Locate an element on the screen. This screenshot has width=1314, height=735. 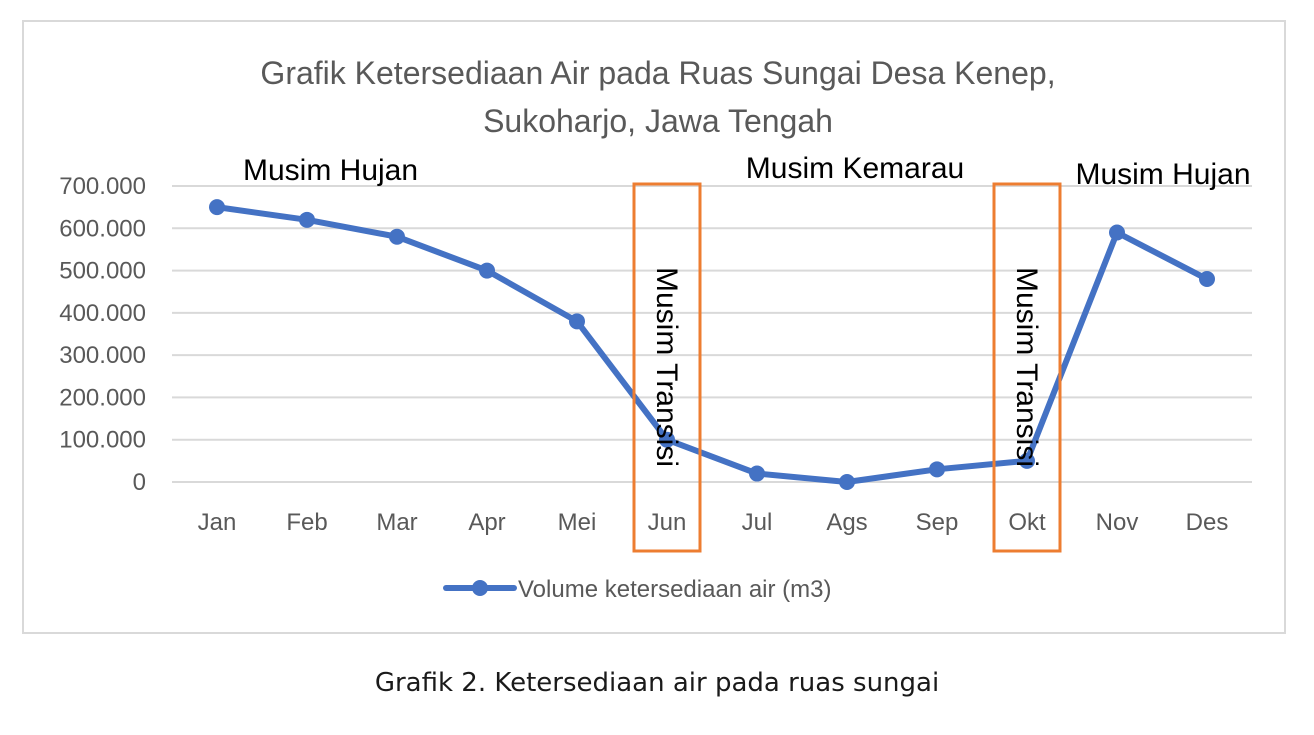
y-tick-label: 500.000 is located at coordinates (102, 271).